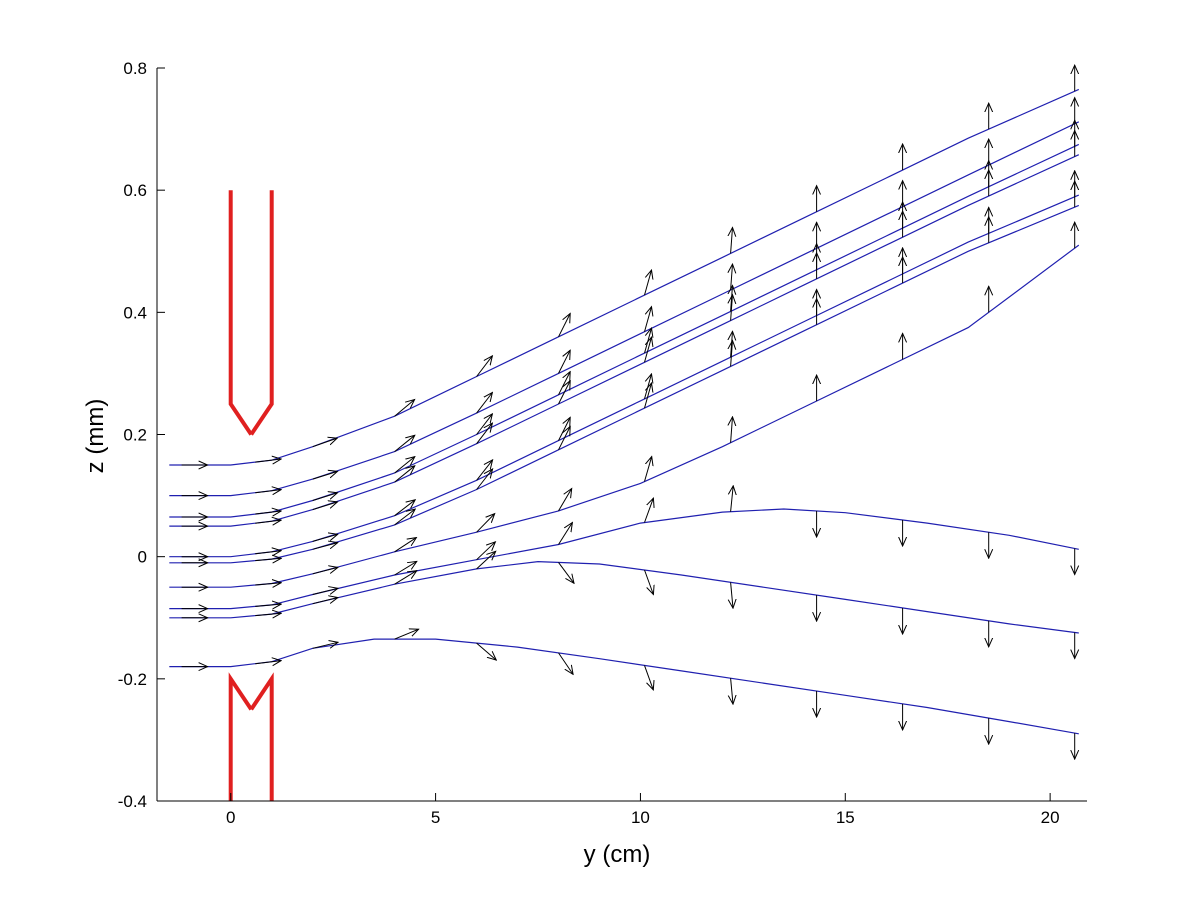  I want to click on y-tick-label: 0.8, so click(135, 68).